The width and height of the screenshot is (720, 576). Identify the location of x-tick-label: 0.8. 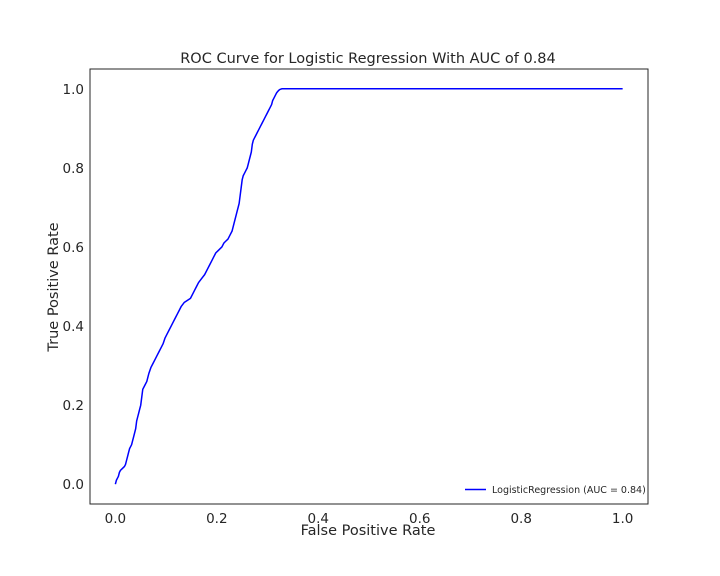
(520, 519).